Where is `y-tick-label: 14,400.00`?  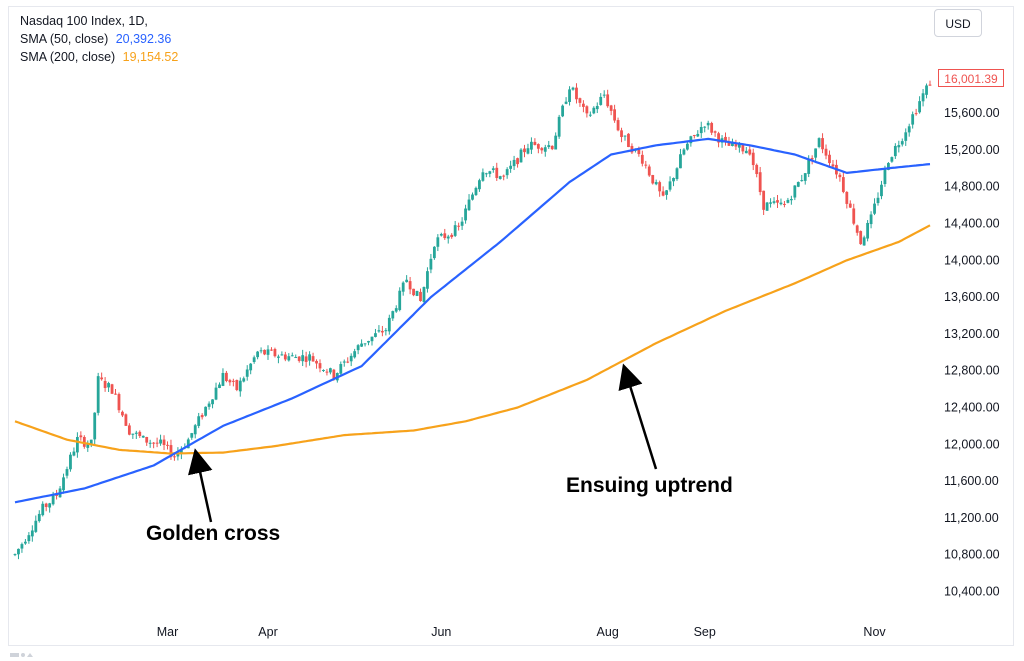 y-tick-label: 14,400.00 is located at coordinates (972, 224).